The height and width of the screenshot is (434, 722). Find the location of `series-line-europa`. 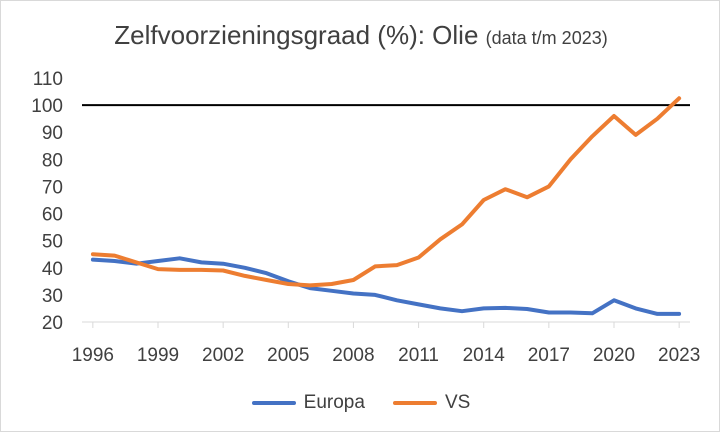

series-line-europa is located at coordinates (386, 286).